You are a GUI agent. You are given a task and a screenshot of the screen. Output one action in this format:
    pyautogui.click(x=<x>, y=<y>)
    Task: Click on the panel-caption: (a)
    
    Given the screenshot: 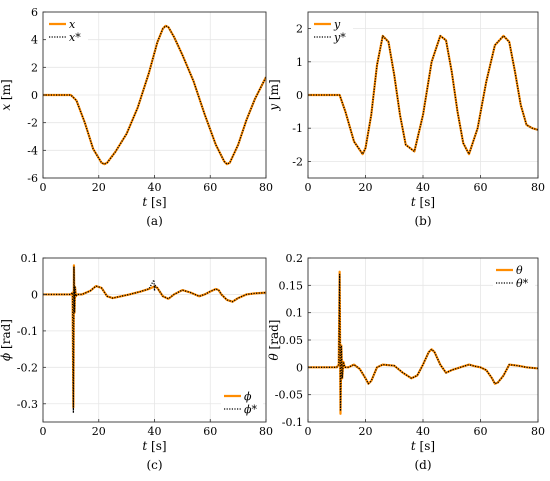 What is the action you would take?
    pyautogui.click(x=154, y=221)
    